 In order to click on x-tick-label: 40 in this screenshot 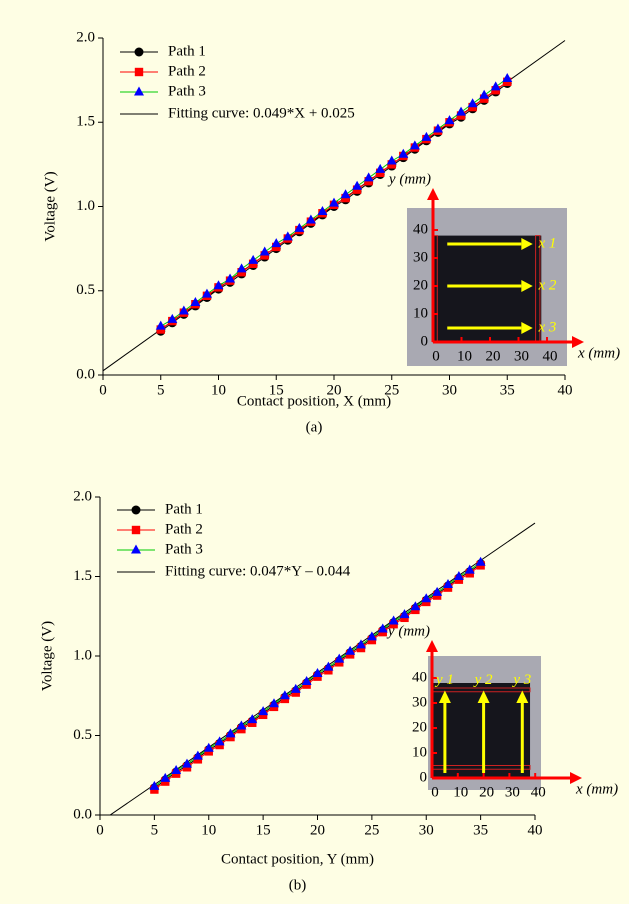, I will do `click(535, 830)`.